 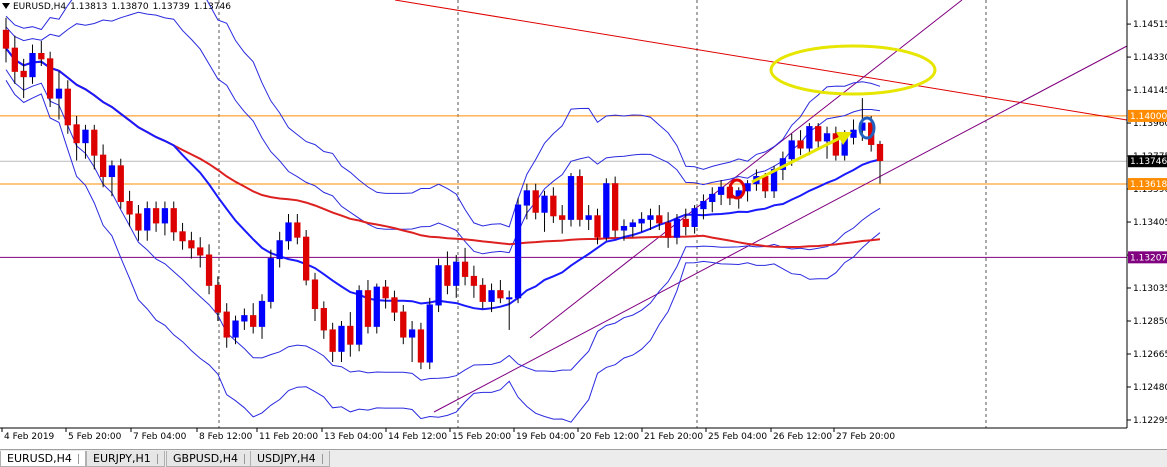 I want to click on chart-tab-bar: EURUSD,H4 EURJPY,H1 GBPUSD,H4 USDJPY,H4, so click(x=583, y=458).